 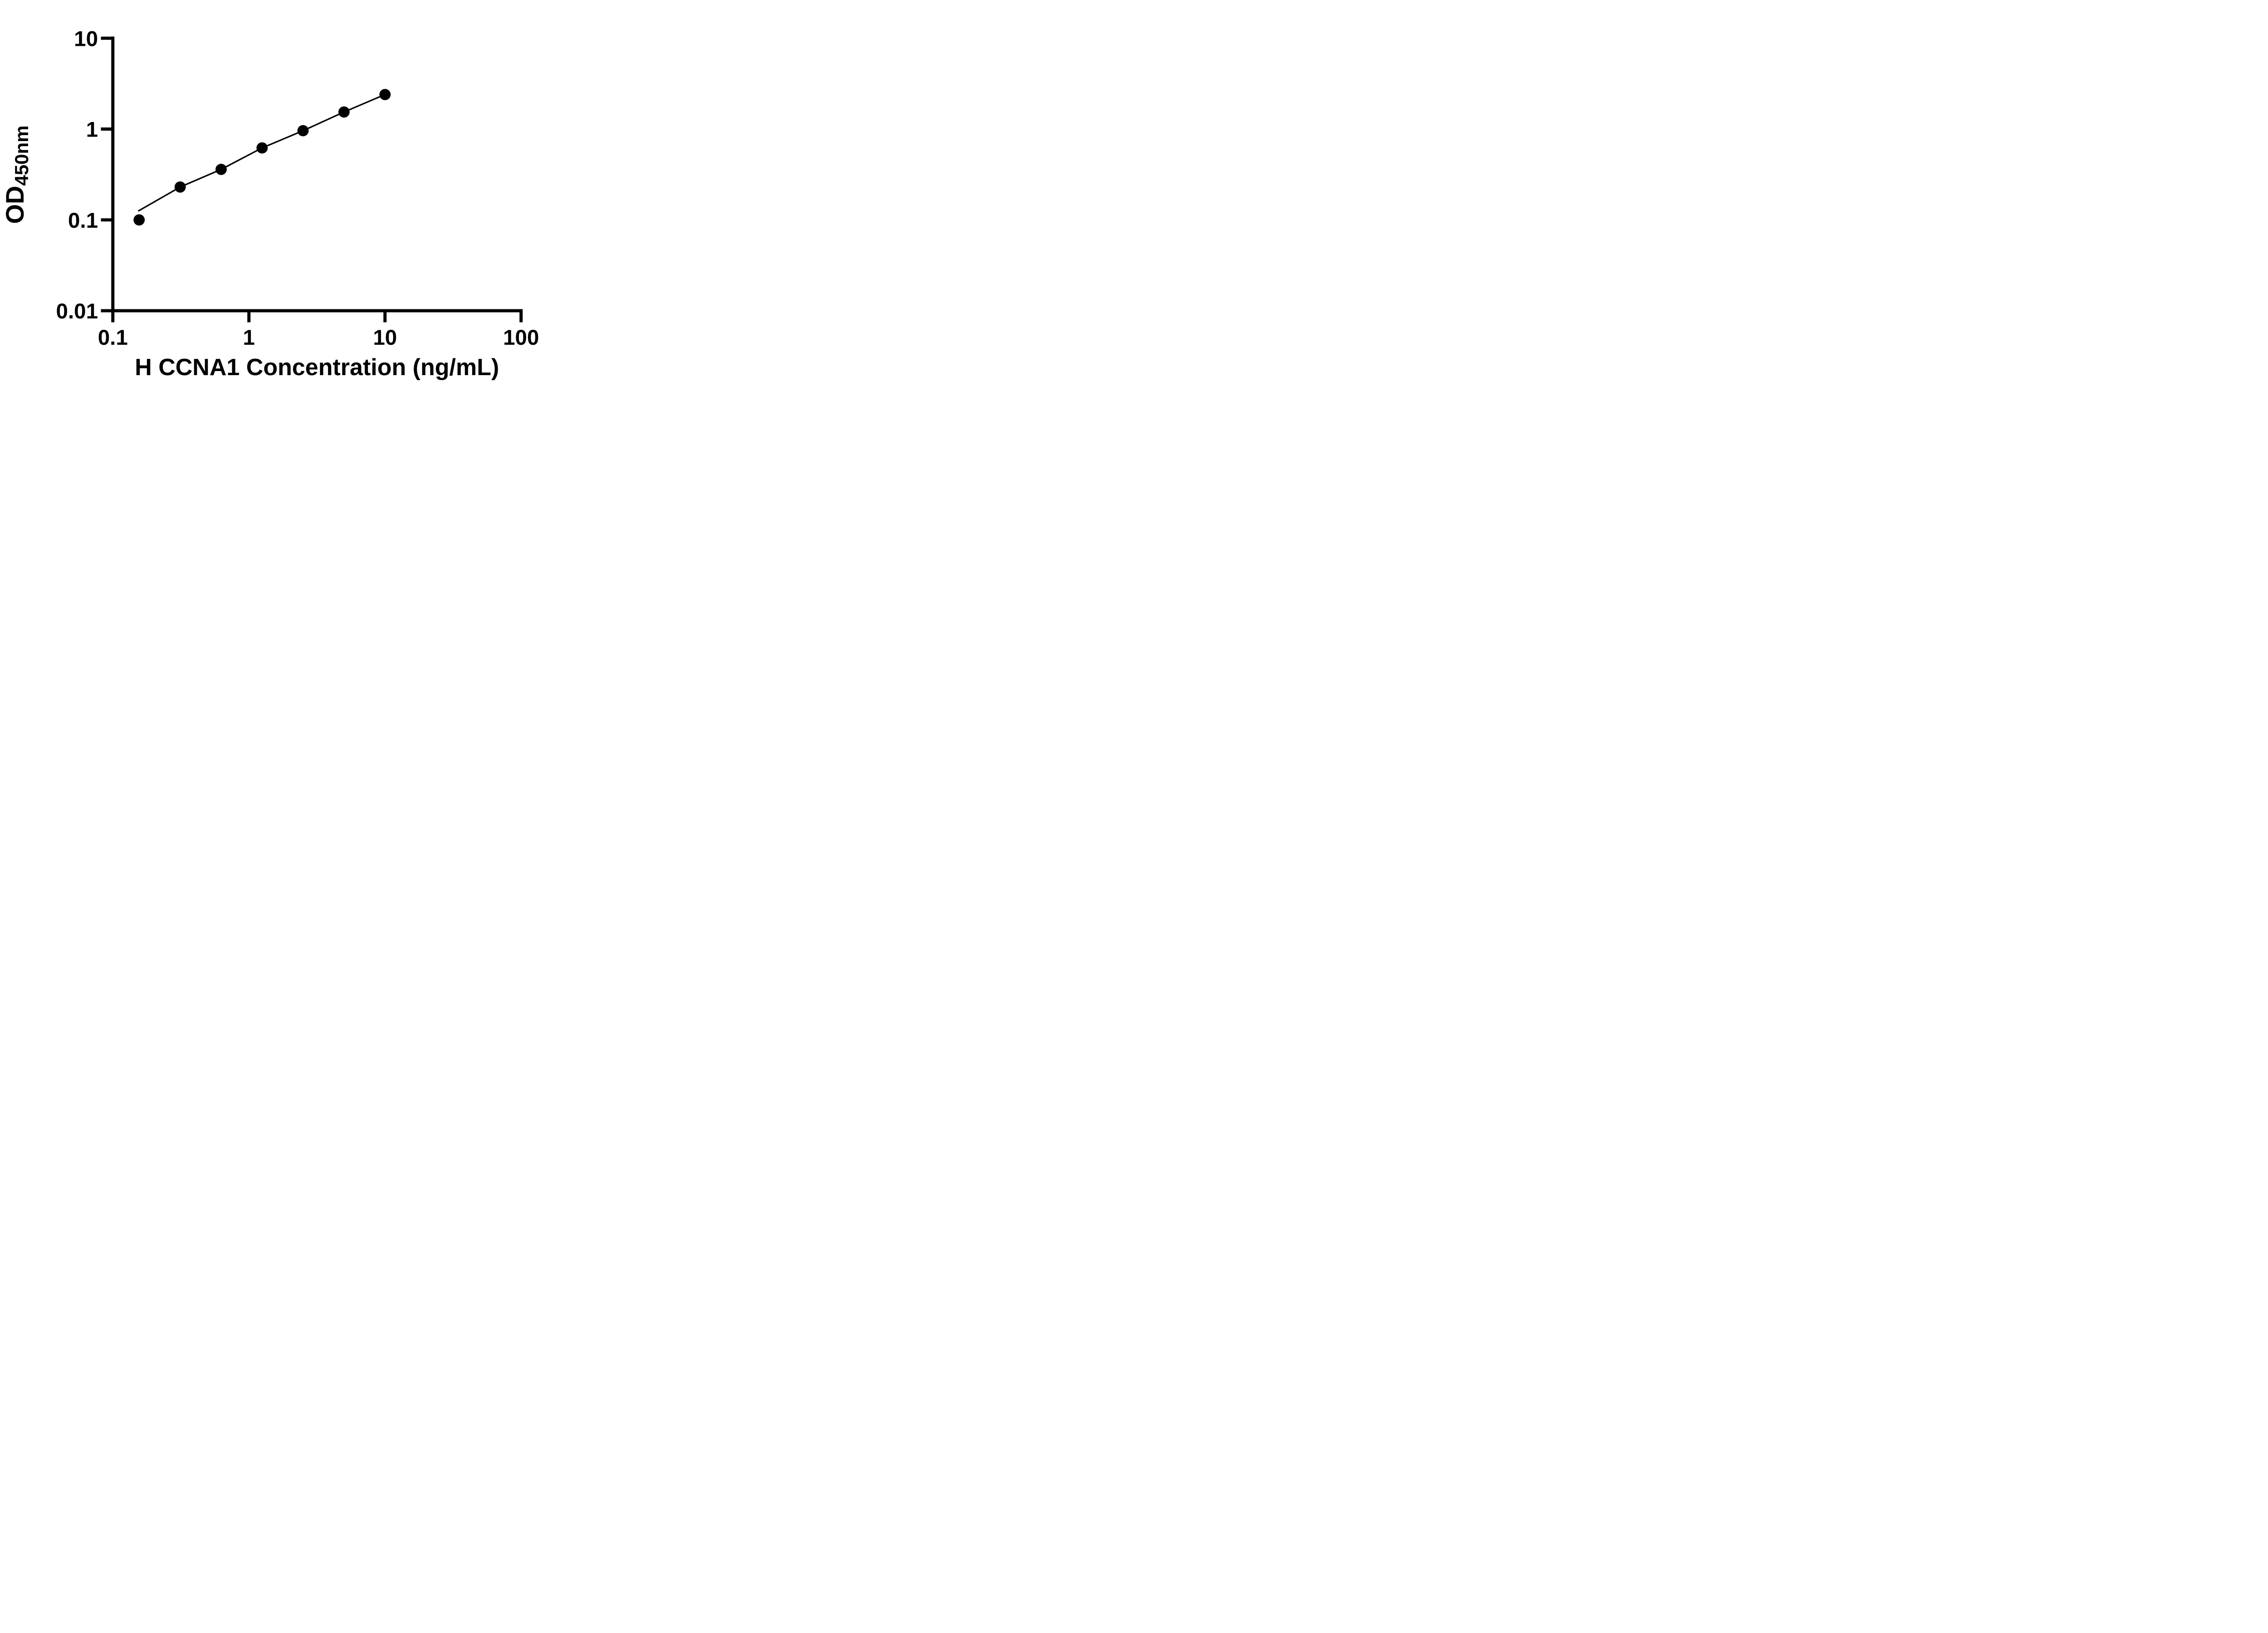 What do you see at coordinates (249, 338) in the screenshot?
I see `x-tick-label: 1` at bounding box center [249, 338].